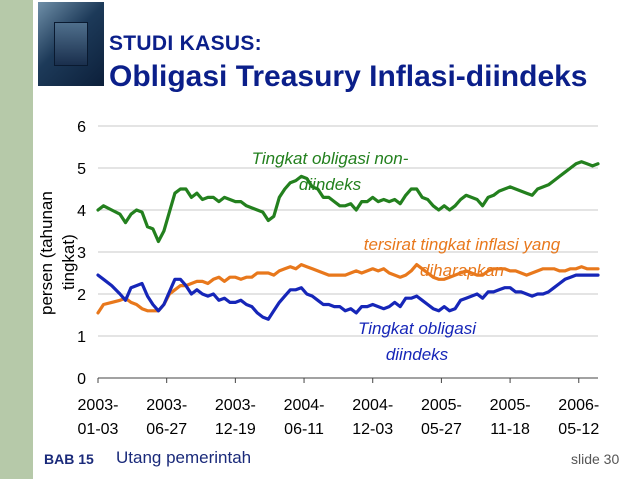 Image resolution: width=638 pixels, height=479 pixels. What do you see at coordinates (304, 429) in the screenshot?
I see `x-tick-label-line-2: 06-11` at bounding box center [304, 429].